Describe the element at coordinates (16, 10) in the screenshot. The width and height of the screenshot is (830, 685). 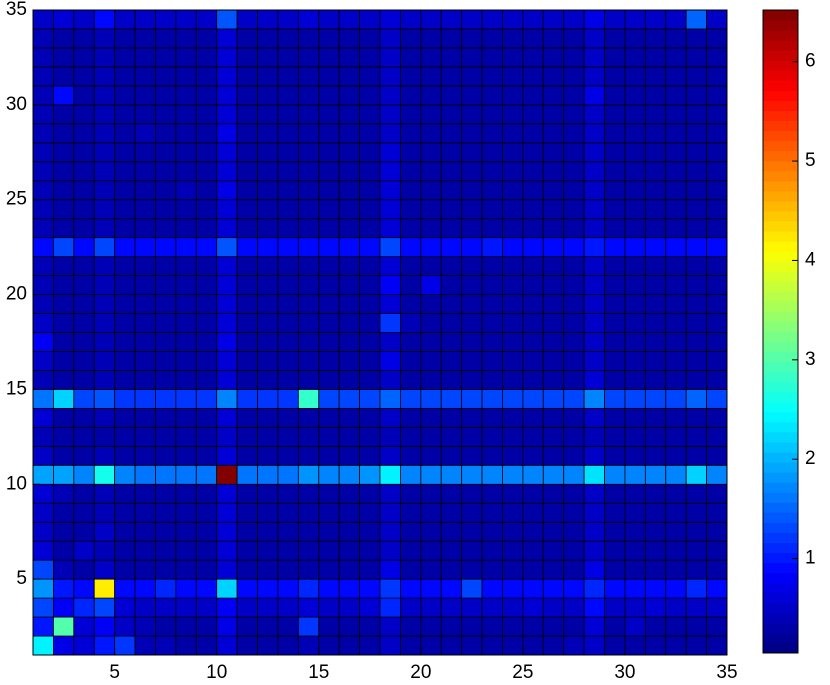
I see `y-tick-label: 35` at that location.